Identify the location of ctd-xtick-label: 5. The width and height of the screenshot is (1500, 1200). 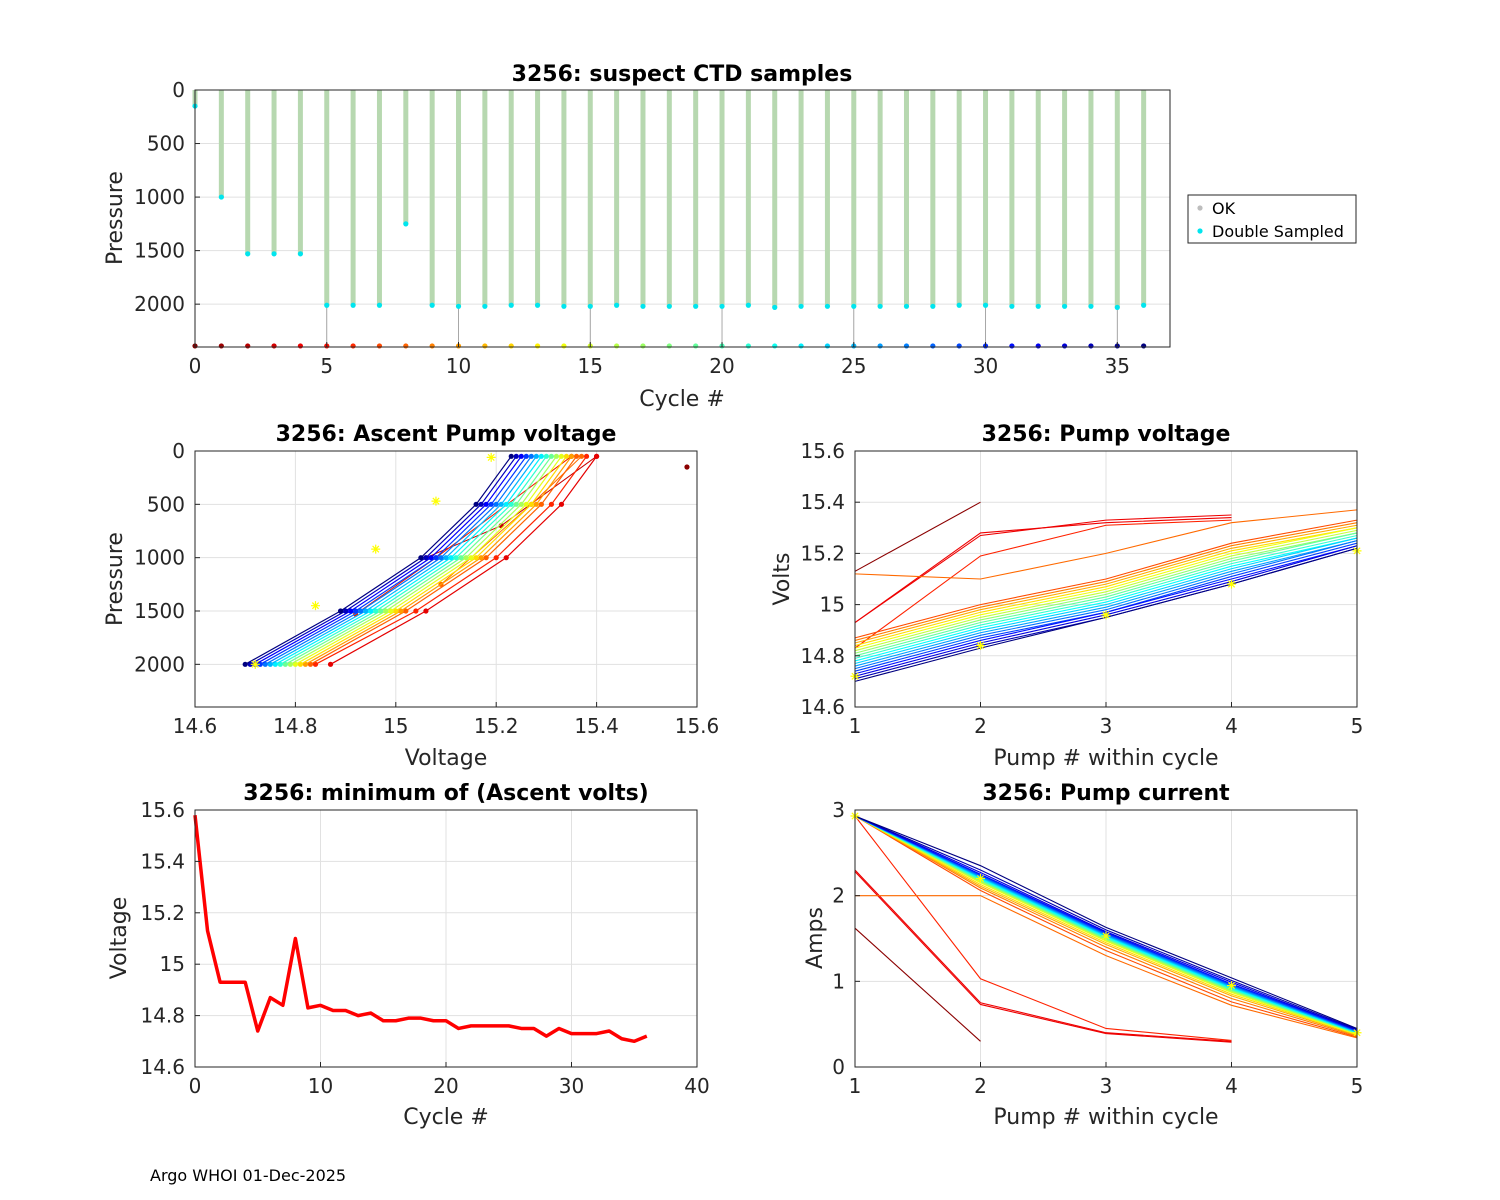
(326, 366).